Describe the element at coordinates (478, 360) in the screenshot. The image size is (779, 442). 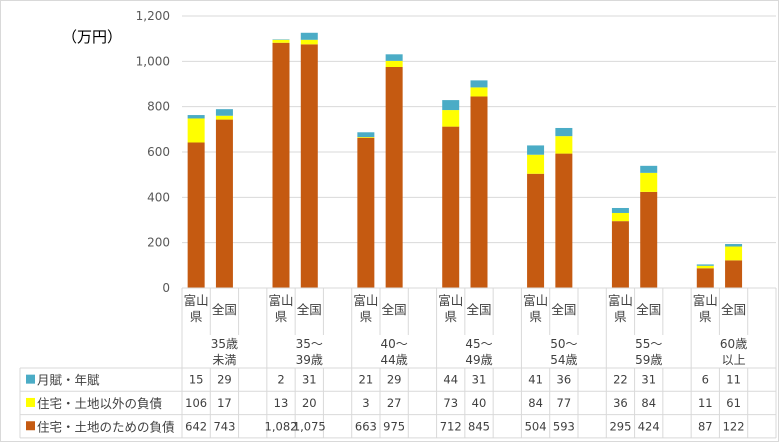
I see `group-label: 49歳` at that location.